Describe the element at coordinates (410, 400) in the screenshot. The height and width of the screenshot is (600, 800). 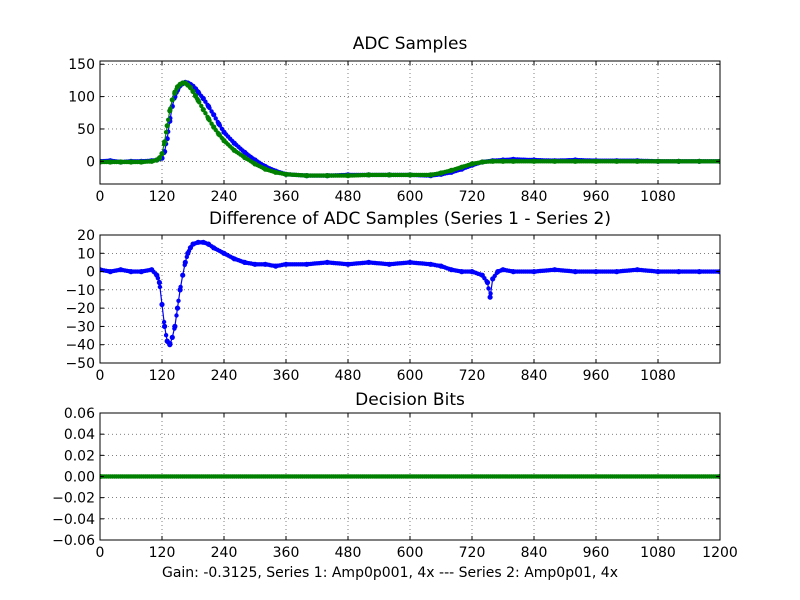
I see `decision-chart-title: Decision Bits` at that location.